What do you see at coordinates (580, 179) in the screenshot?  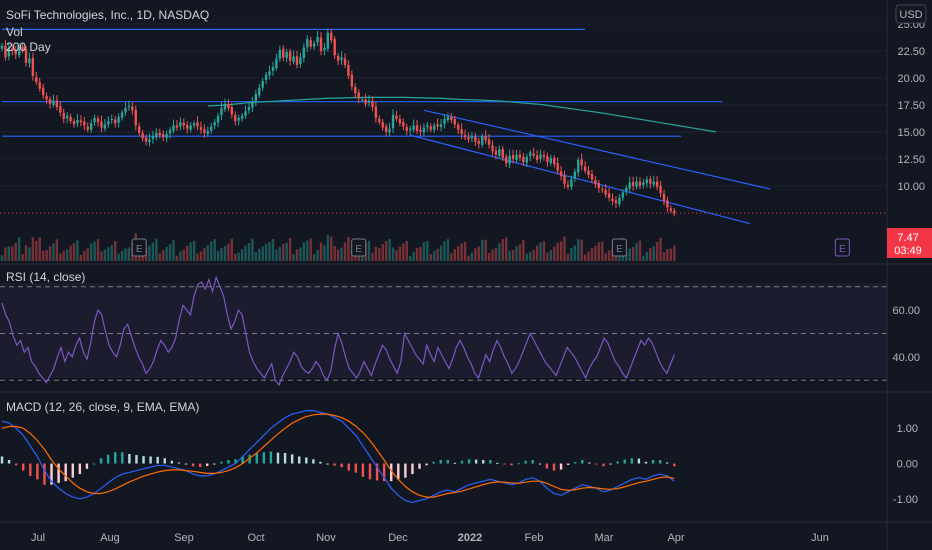 I see `trendline` at bounding box center [580, 179].